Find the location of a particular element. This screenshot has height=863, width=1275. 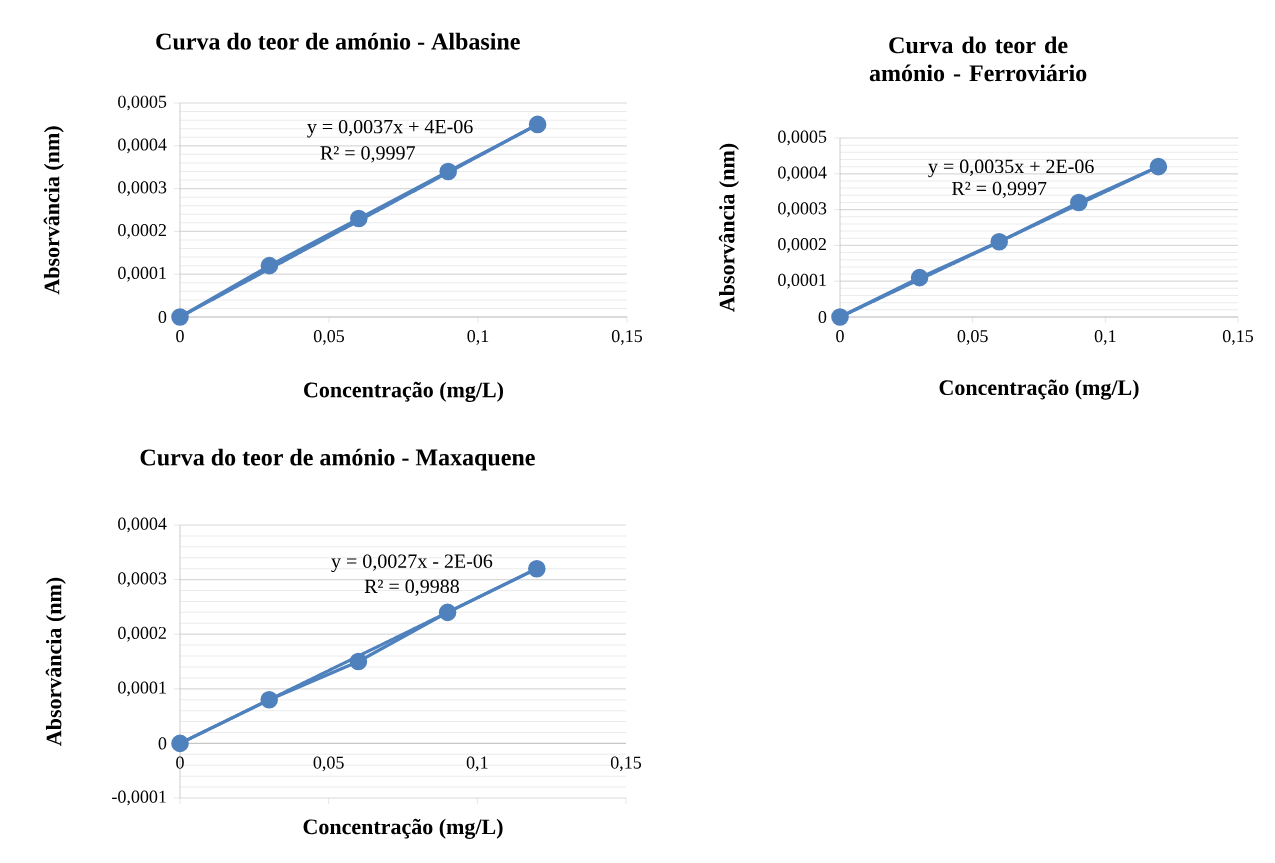

annotation: y = 0,0035x + 2E-06 is located at coordinates (1011, 168).